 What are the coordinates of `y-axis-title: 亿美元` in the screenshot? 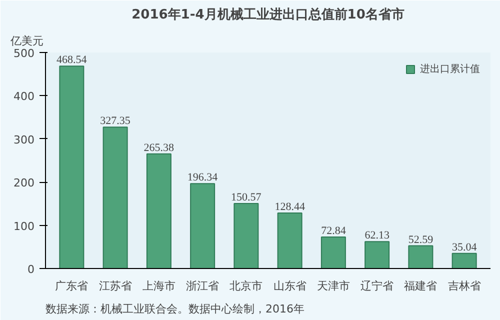 It's located at (27, 41).